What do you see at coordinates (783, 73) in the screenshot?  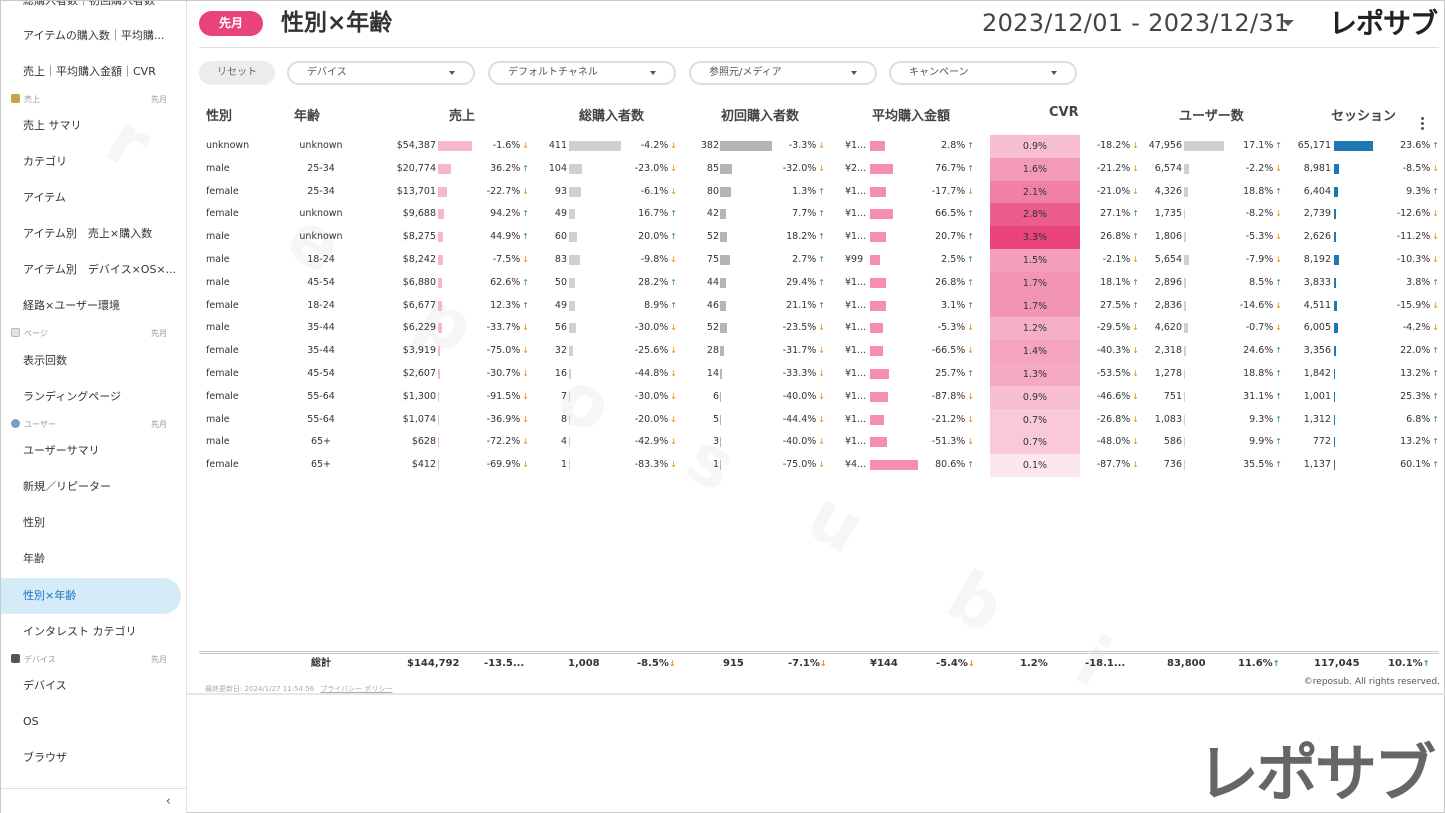 I see `source-filter: 参照元/メディア` at bounding box center [783, 73].